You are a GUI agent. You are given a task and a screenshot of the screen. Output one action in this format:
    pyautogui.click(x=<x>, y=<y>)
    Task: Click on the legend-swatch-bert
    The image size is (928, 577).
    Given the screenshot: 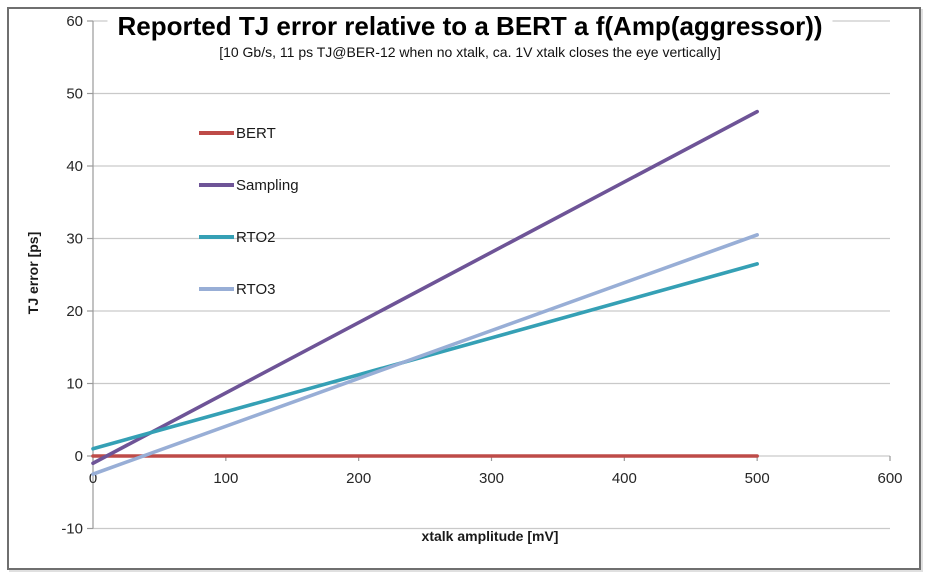 What is the action you would take?
    pyautogui.click(x=216, y=133)
    